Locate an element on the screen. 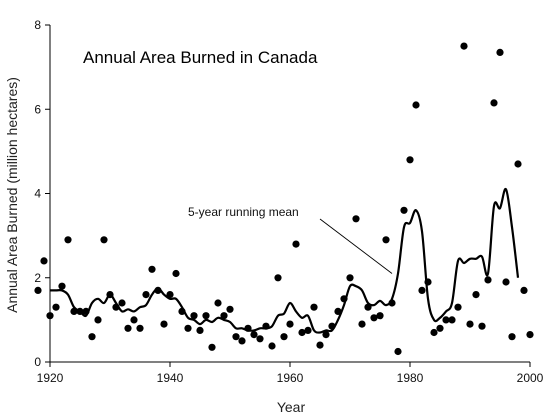 The image size is (557, 420). chart-title: Annual Area Burned in Canada is located at coordinates (200, 57).